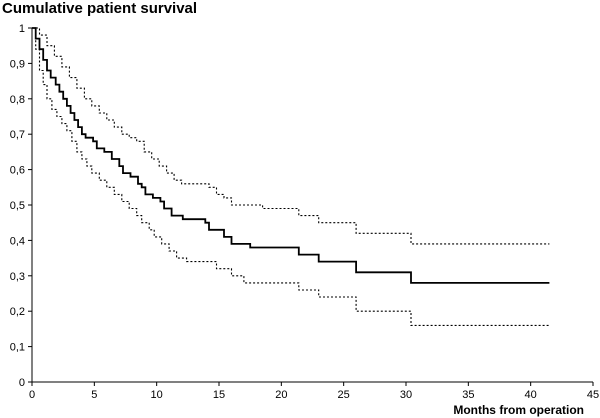 The image size is (600, 418). What do you see at coordinates (17, 348) in the screenshot?
I see `y-tick-label: 0,1` at bounding box center [17, 348].